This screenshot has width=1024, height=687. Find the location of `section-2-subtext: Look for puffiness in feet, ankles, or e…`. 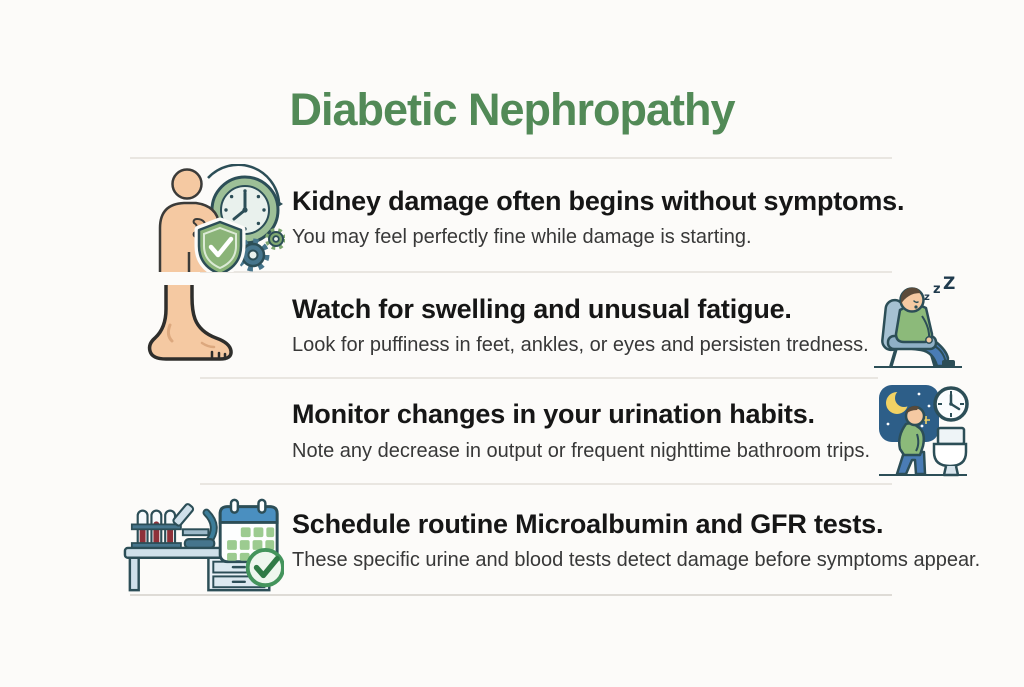

section-2-subtext: Look for puffiness in feet, ankles, or e… is located at coordinates (580, 345).